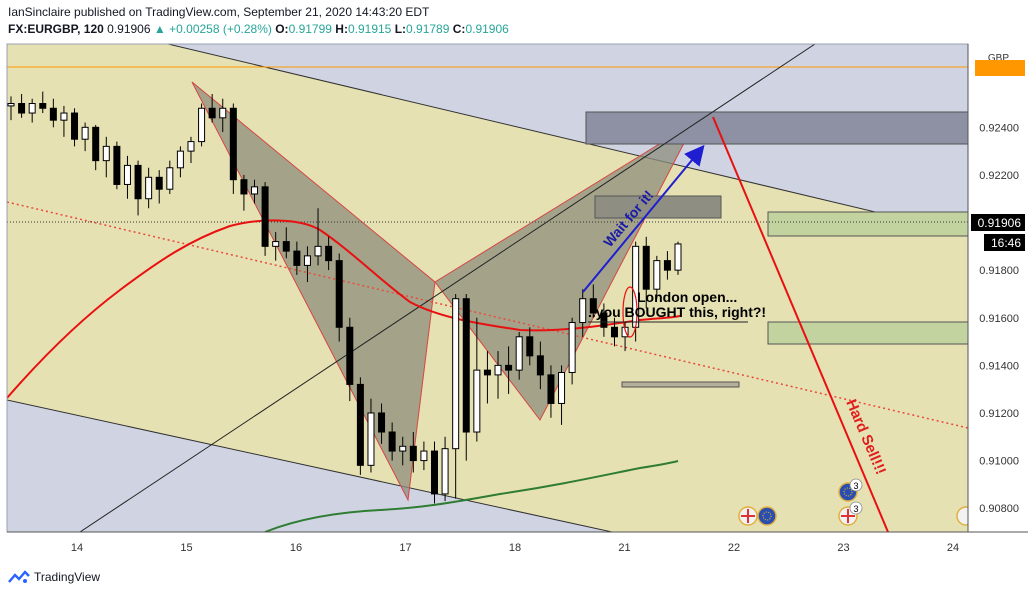  Describe the element at coordinates (677, 312) in the screenshot. I see `annotation-bought-this: ..you BOUGHT this, right?!` at that location.